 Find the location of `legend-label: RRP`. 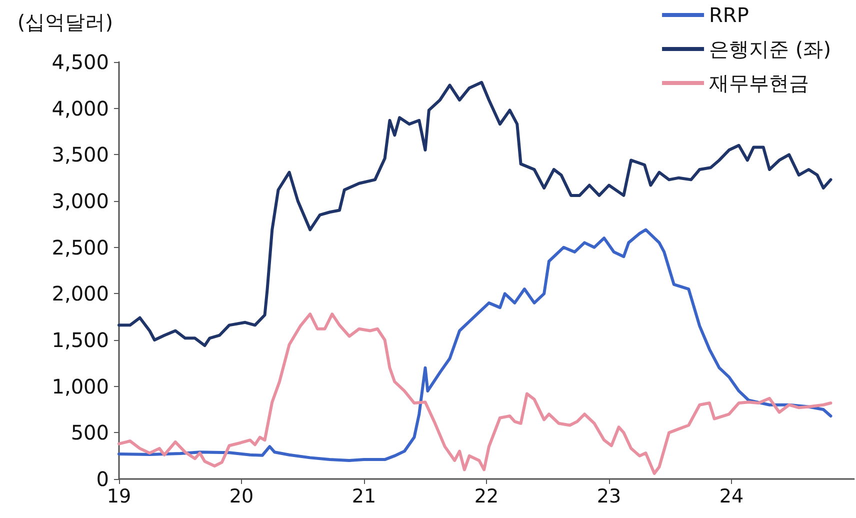

legend-label: RRP is located at coordinates (729, 15).